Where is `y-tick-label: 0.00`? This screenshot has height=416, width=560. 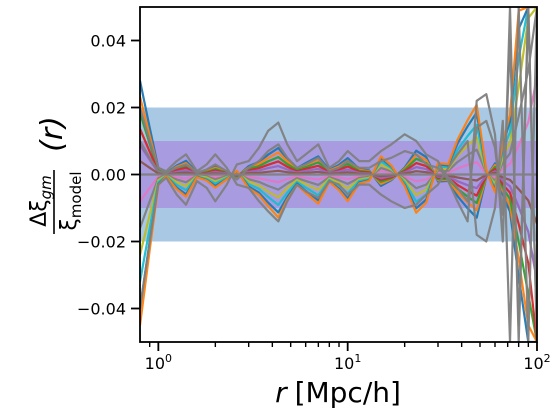
y-tick-label: 0.00 is located at coordinates (108, 175).